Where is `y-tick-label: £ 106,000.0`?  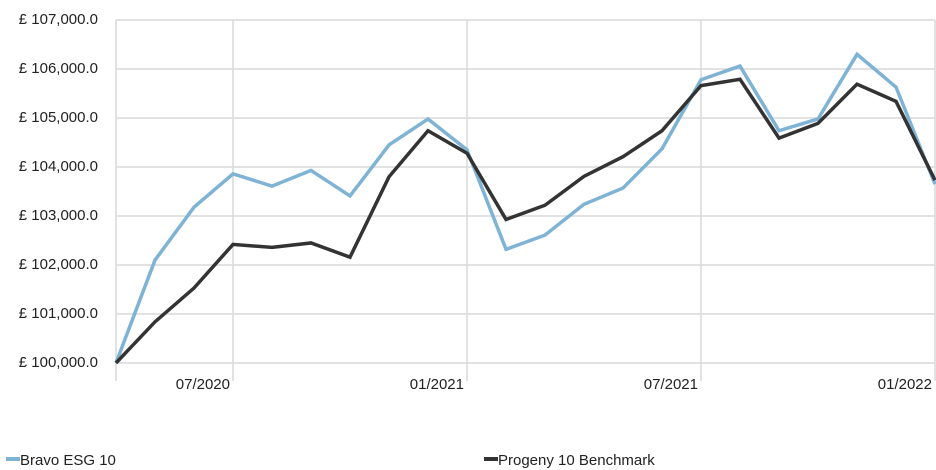
y-tick-label: £ 106,000.0 is located at coordinates (58, 68).